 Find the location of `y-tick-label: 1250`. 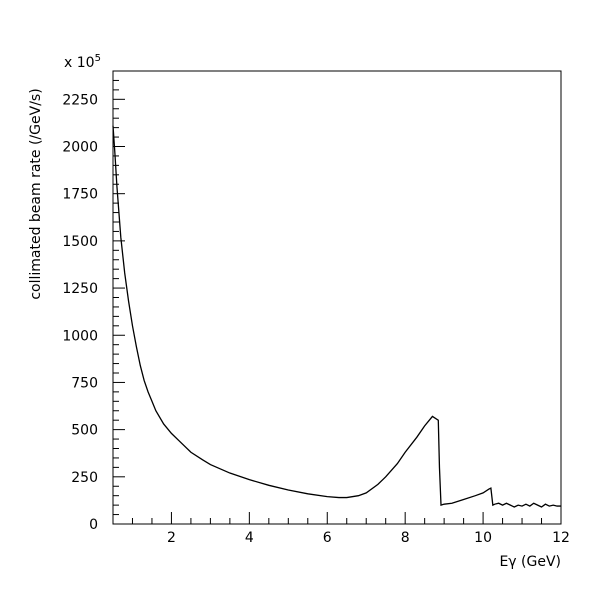

y-tick-label: 1250 is located at coordinates (80, 289).